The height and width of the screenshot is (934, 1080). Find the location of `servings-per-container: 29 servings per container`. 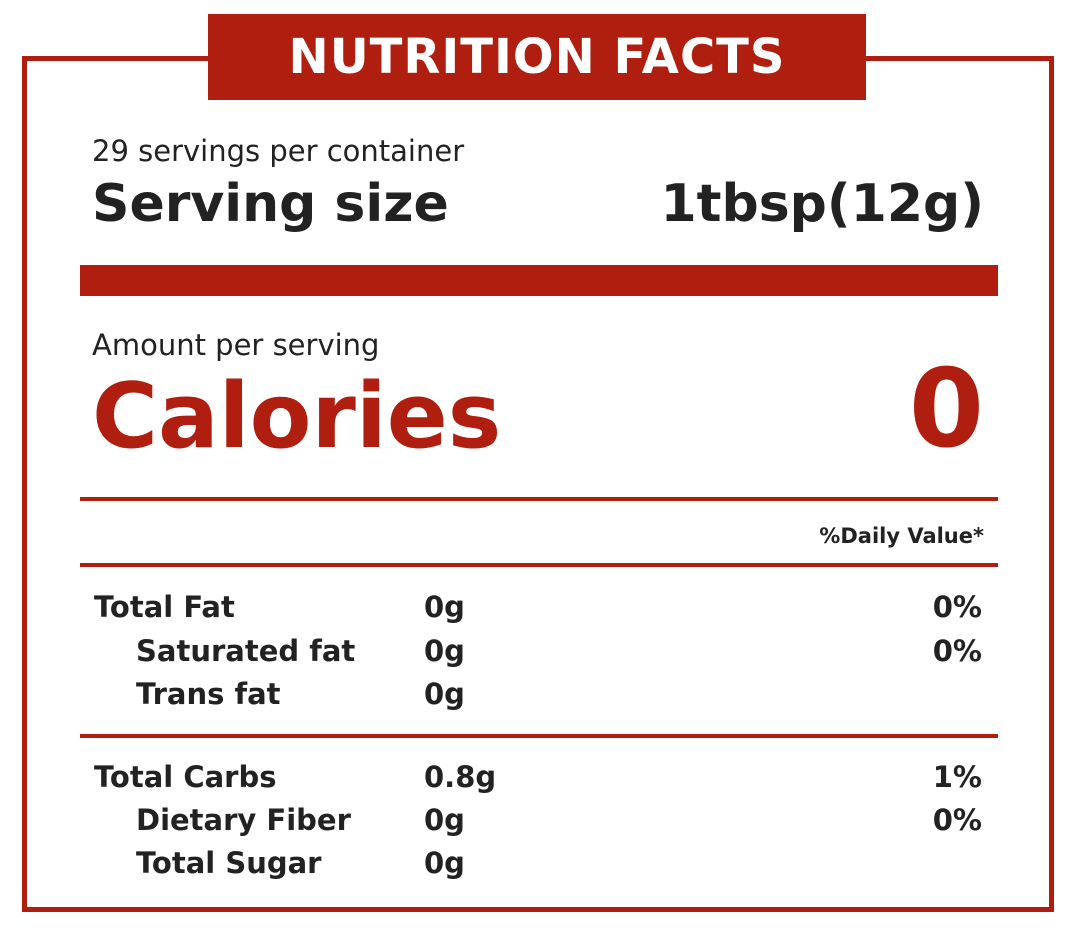

servings-per-container: 29 servings per container is located at coordinates (278, 151).